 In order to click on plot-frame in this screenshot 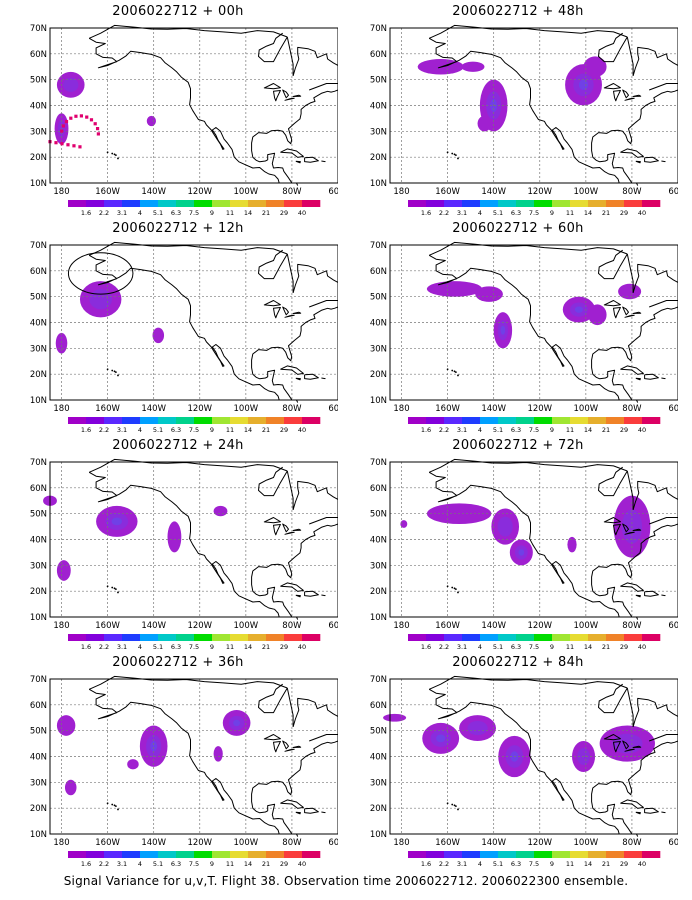, I will do `click(533, 756)`.